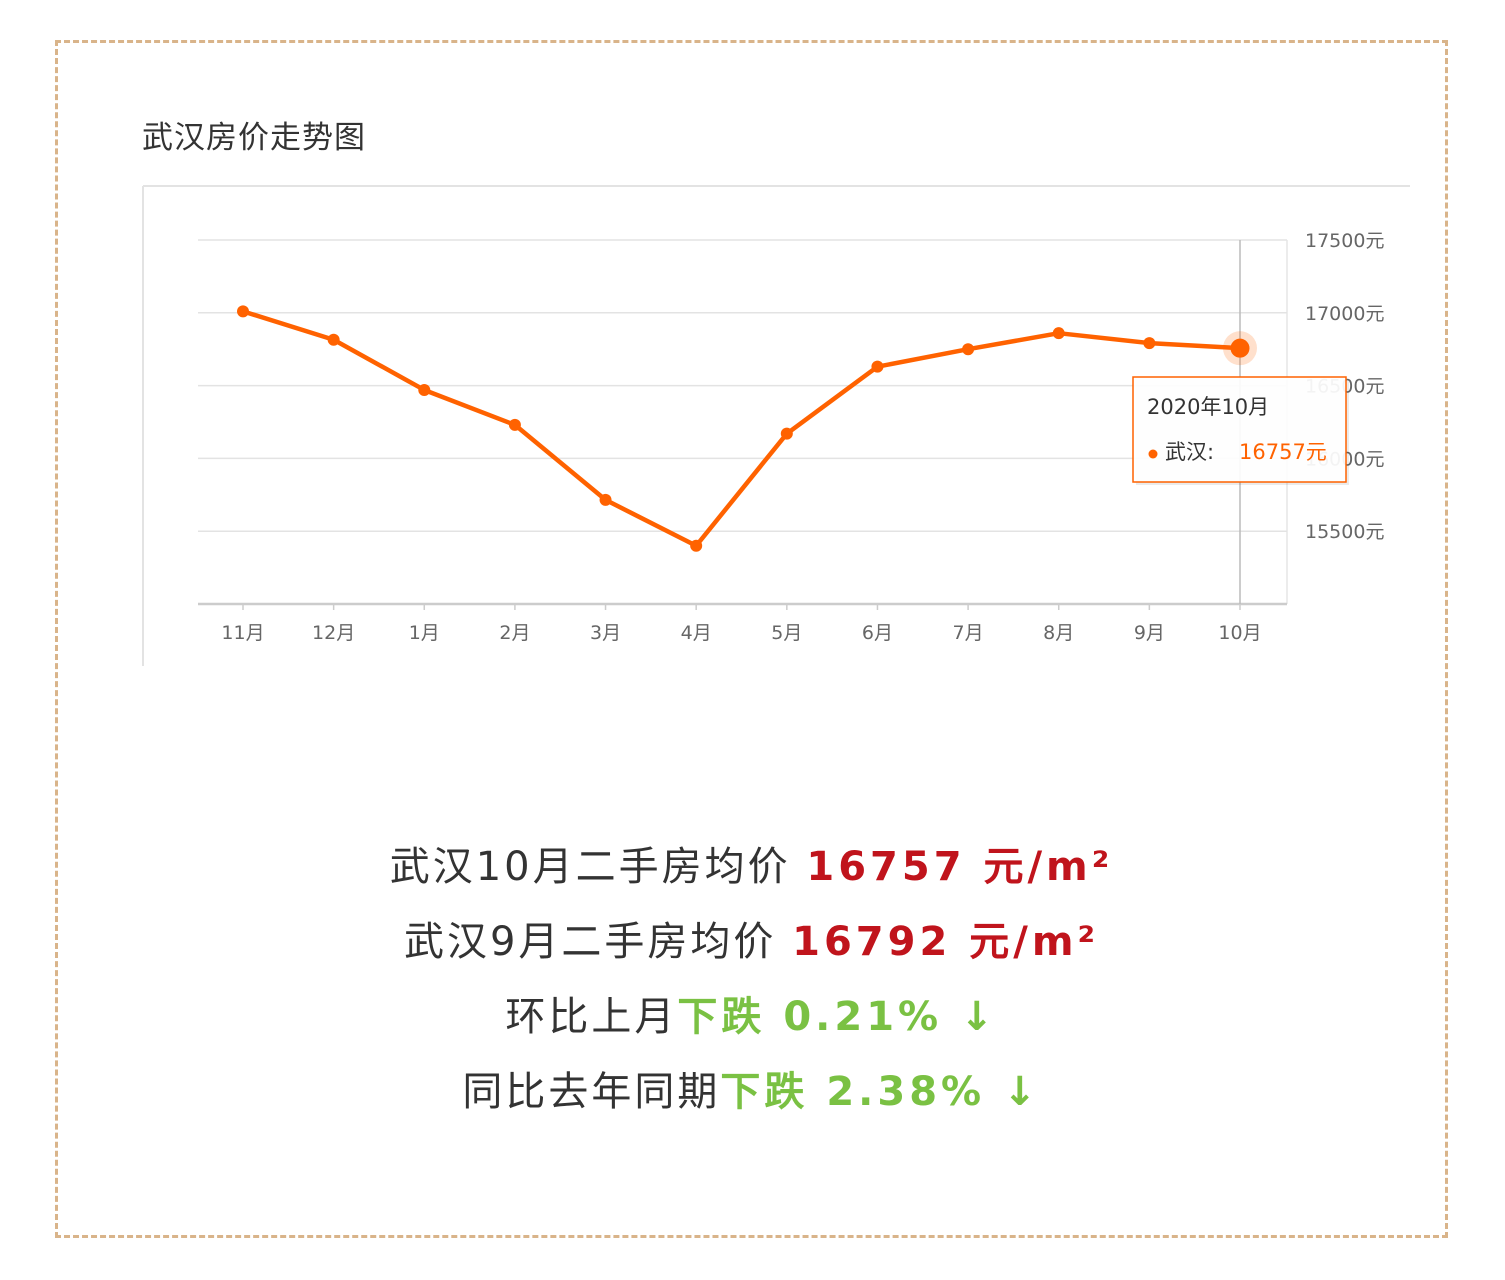  I want to click on series-line, so click(747, 428).